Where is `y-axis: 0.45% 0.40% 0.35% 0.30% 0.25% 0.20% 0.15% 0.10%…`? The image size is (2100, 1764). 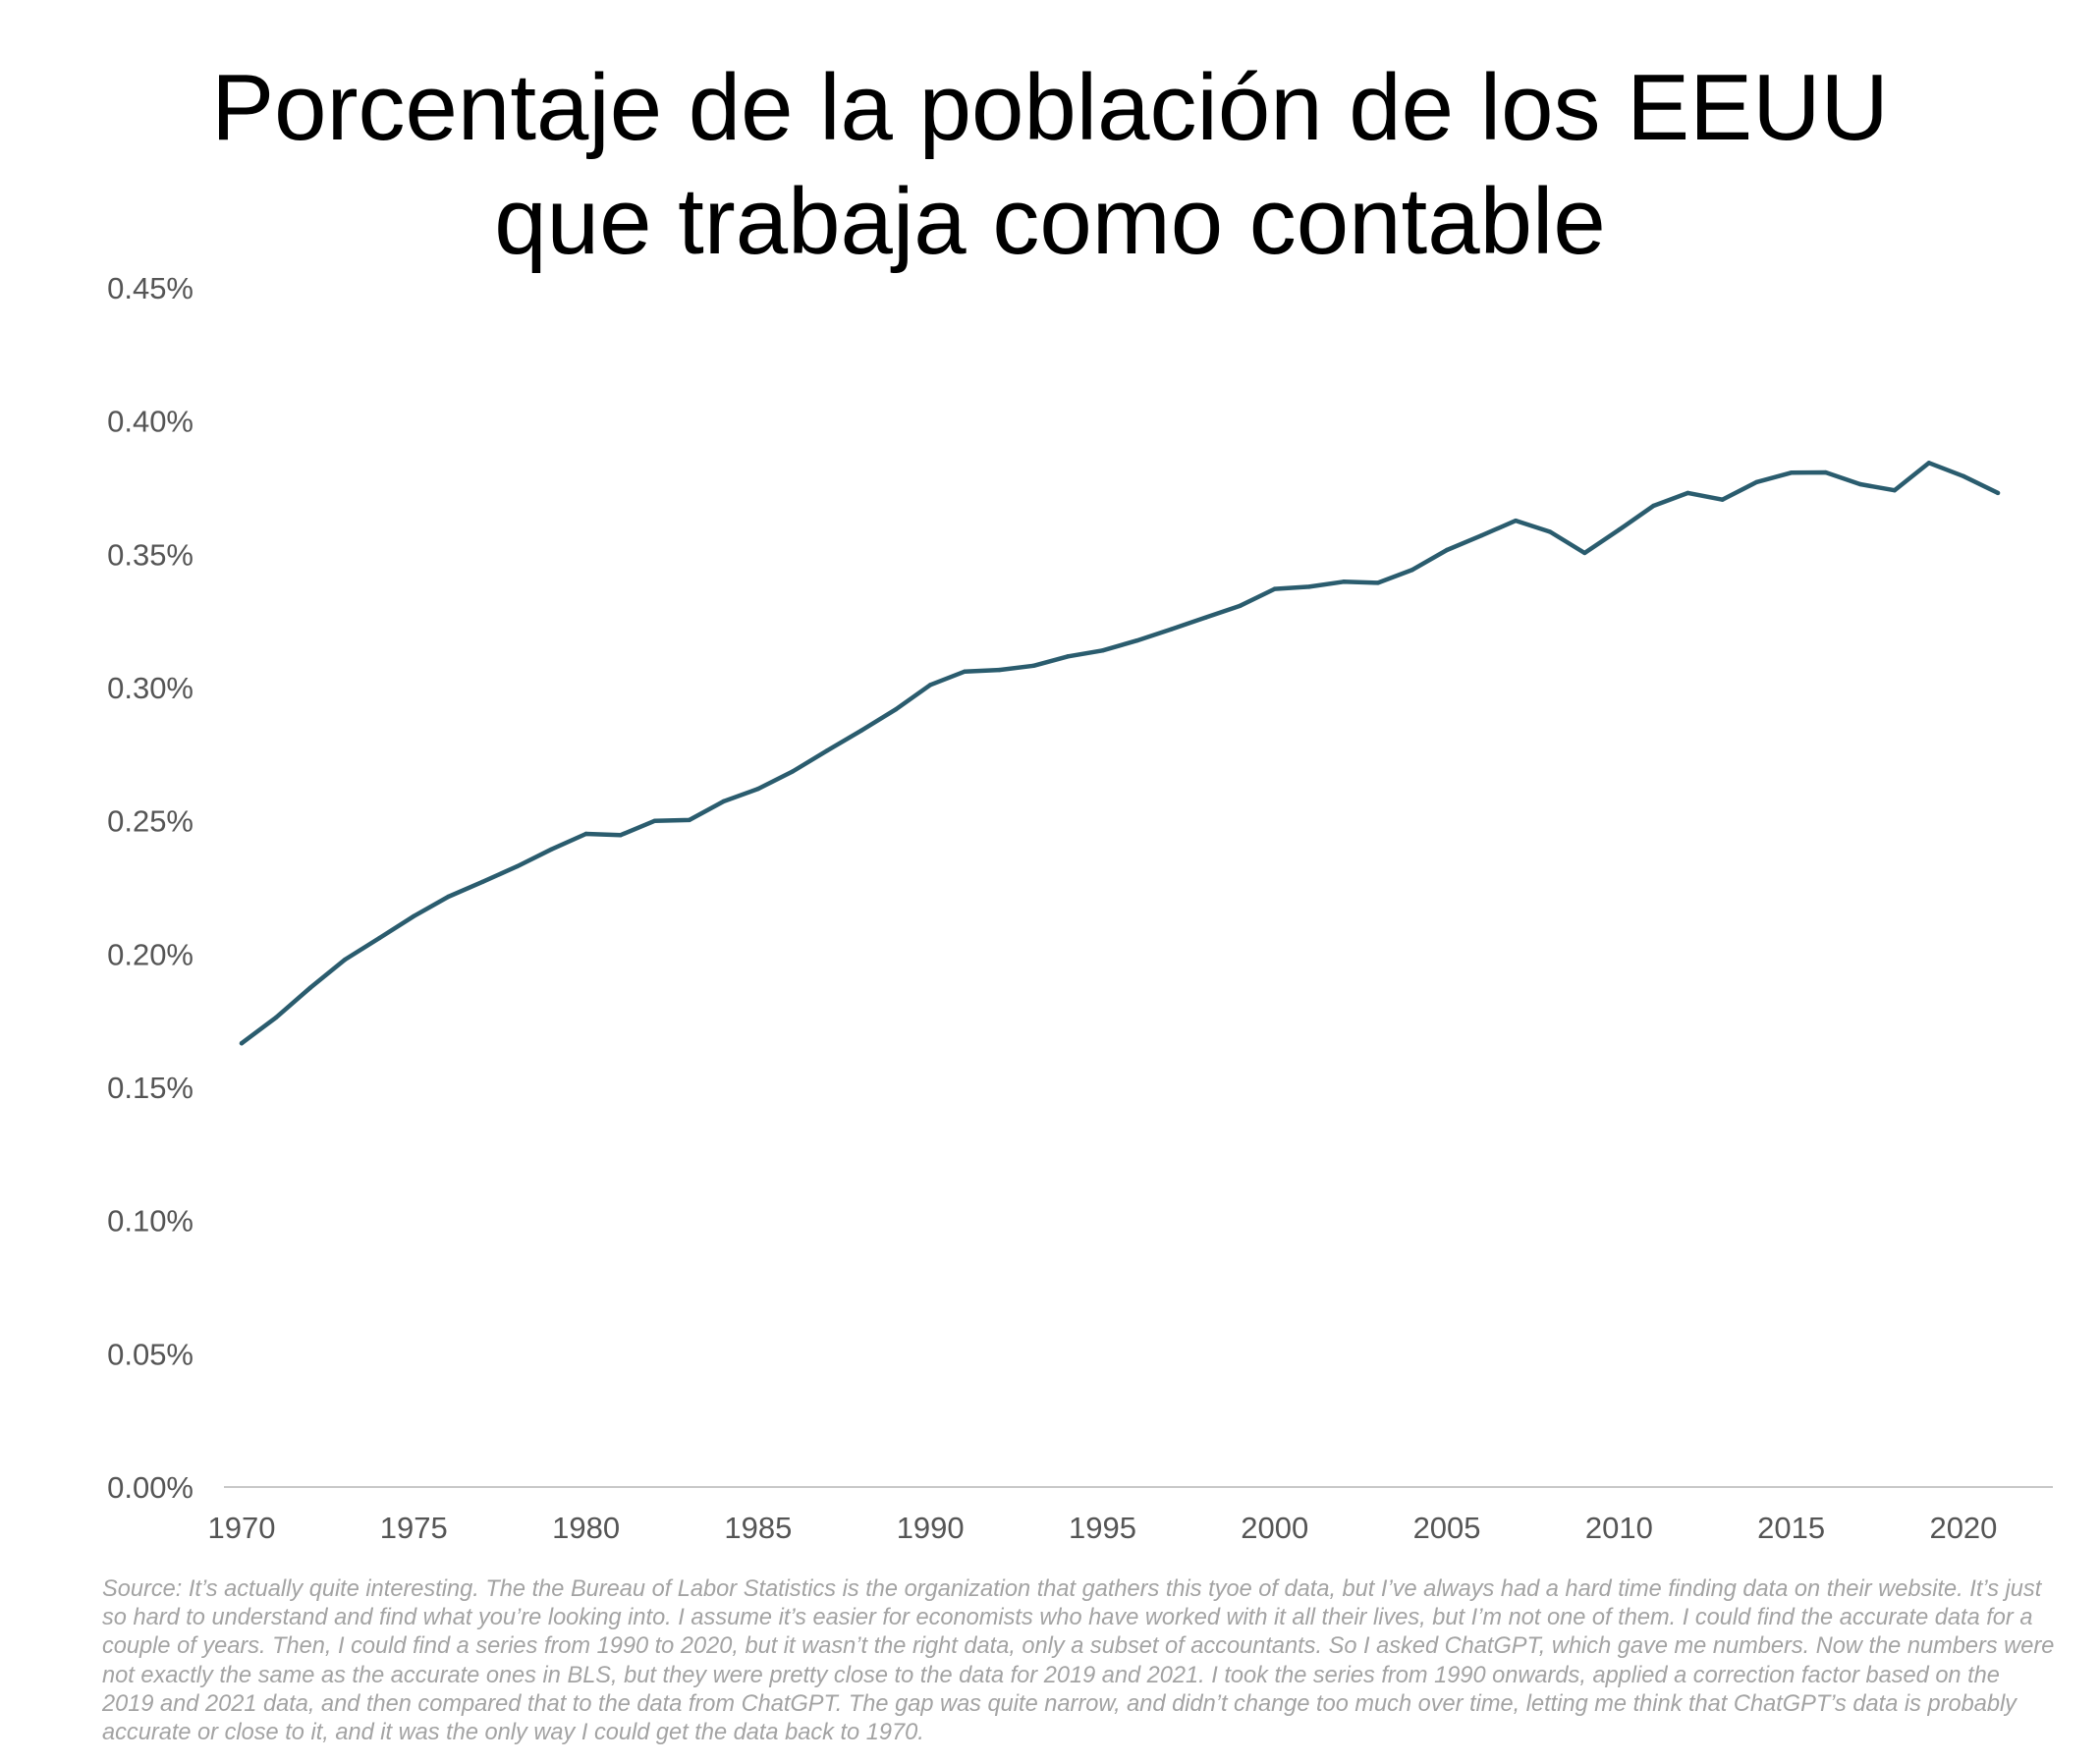 y-axis: 0.45% 0.40% 0.35% 0.30% 0.25% 0.20% 0.15% 0.10%… is located at coordinates (150, 888).